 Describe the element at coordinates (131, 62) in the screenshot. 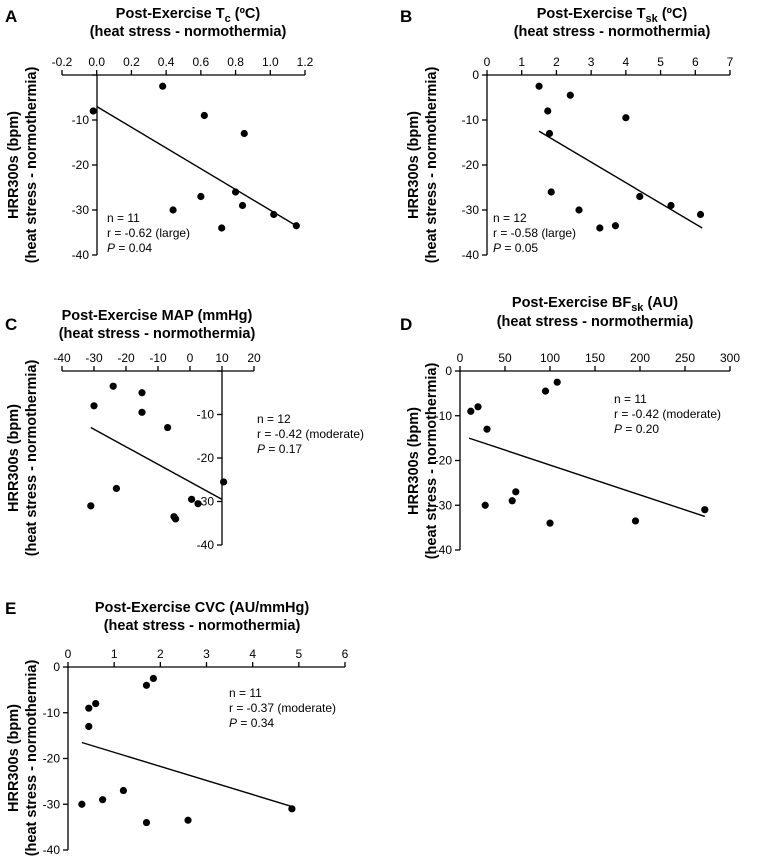

I see `x-tick-label: 0.2` at that location.